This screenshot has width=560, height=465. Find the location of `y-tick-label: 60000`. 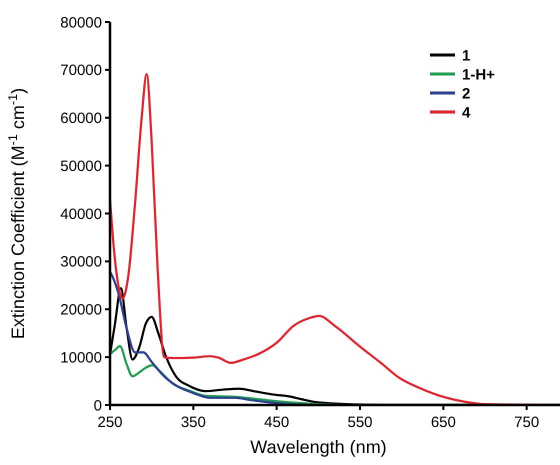

y-tick-label: 60000 is located at coordinates (81, 118).